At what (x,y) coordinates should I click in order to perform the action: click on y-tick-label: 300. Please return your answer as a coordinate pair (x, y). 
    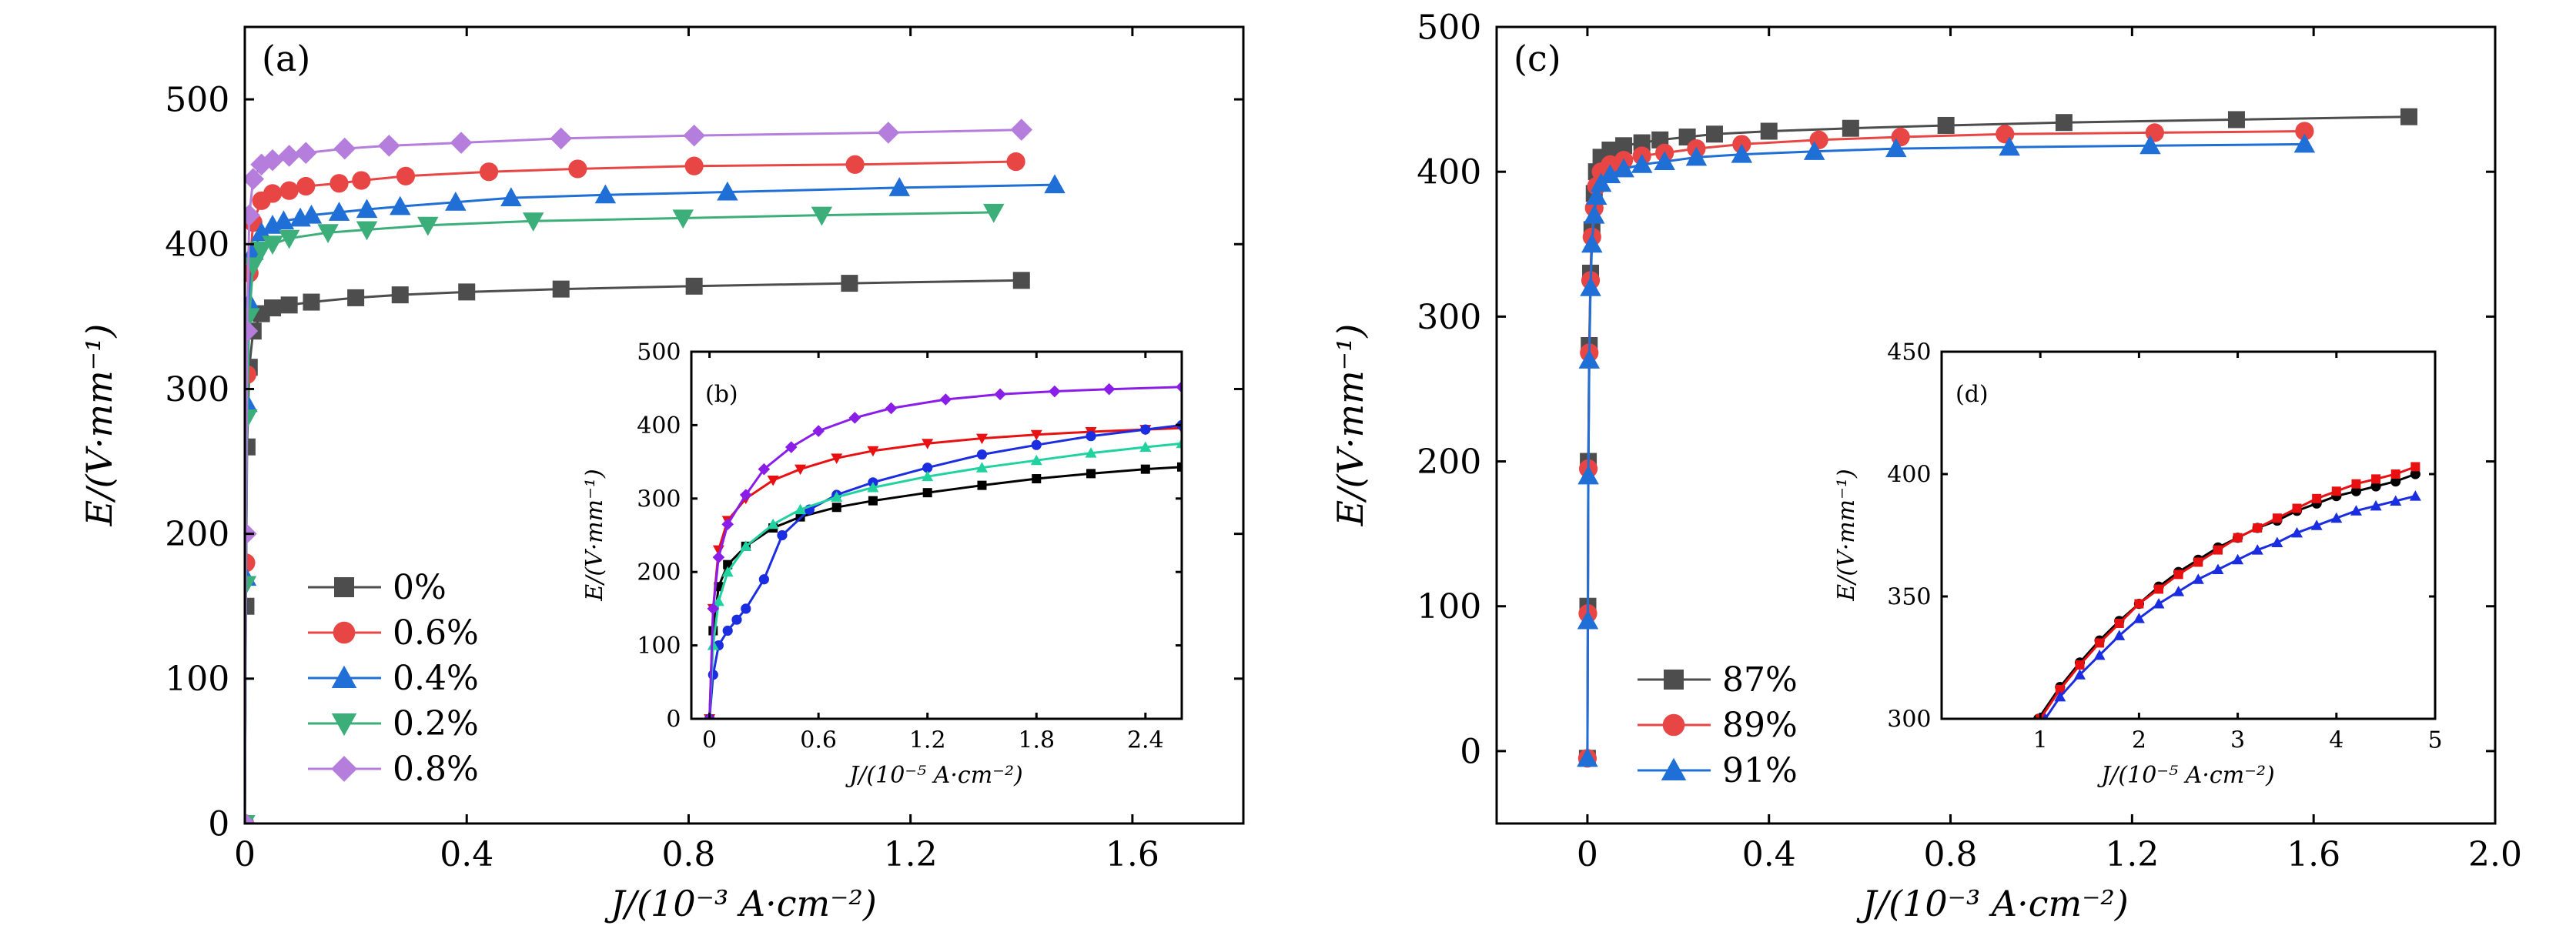
    Looking at the image, I should click on (197, 389).